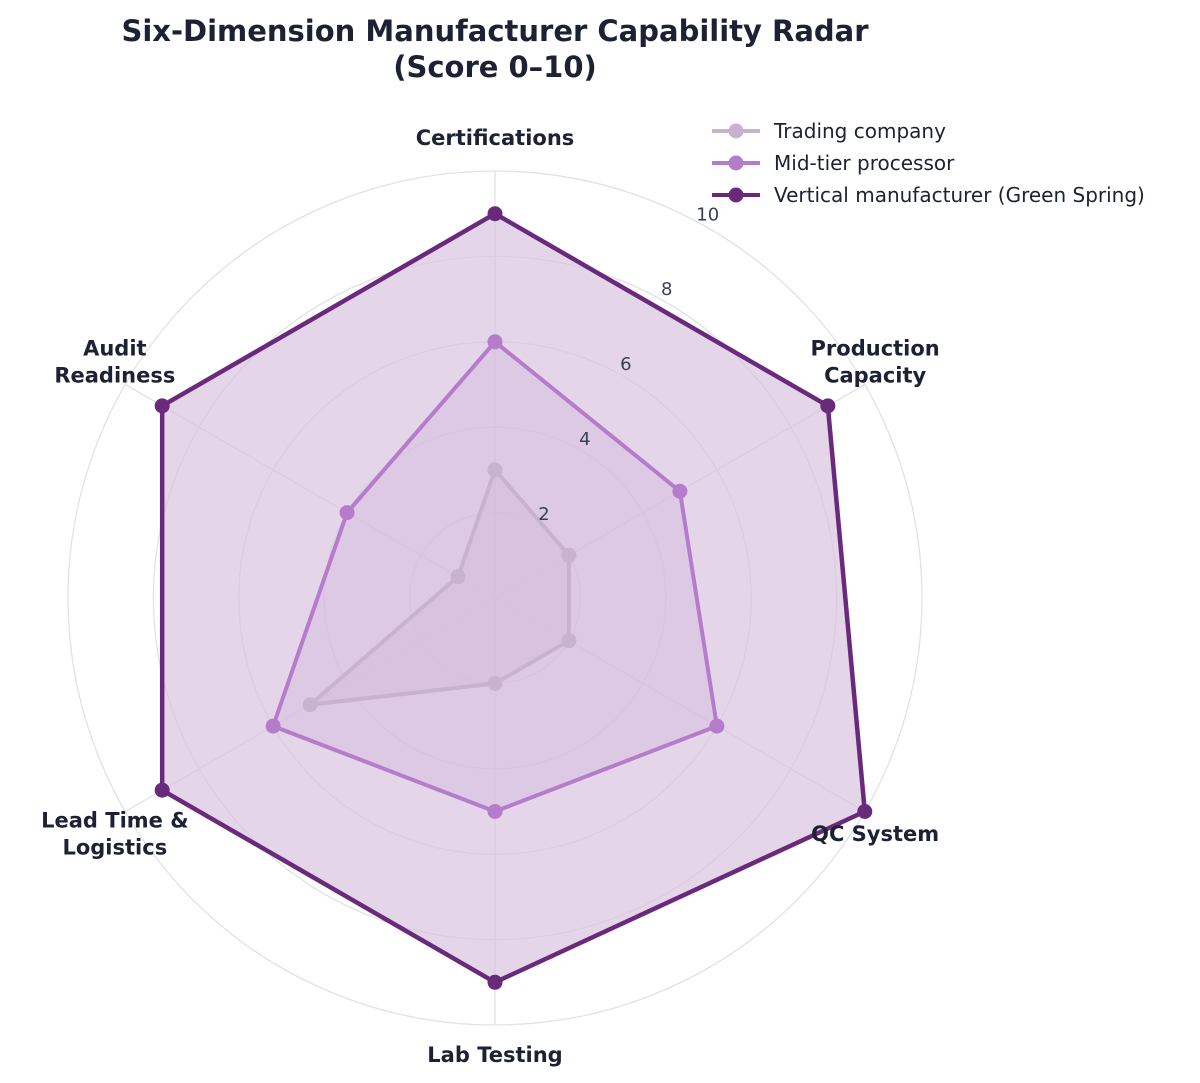 The image size is (1200, 1083). I want to click on axis-label-1: Production Capacity, so click(875, 362).